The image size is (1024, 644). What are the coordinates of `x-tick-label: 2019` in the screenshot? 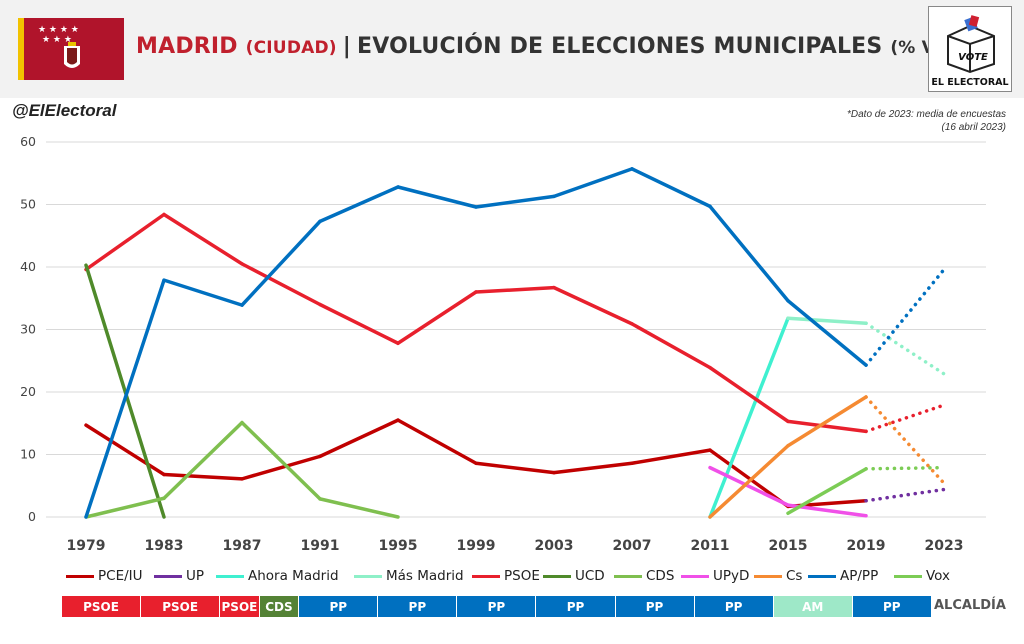 It's located at (866, 546).